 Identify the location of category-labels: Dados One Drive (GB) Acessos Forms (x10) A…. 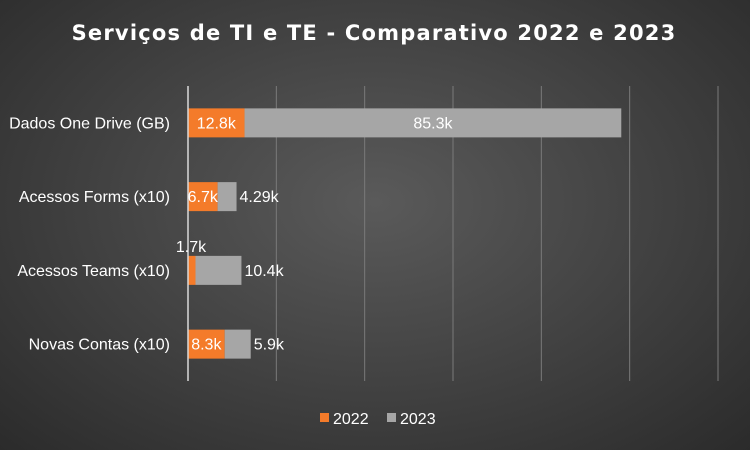
(89, 234).